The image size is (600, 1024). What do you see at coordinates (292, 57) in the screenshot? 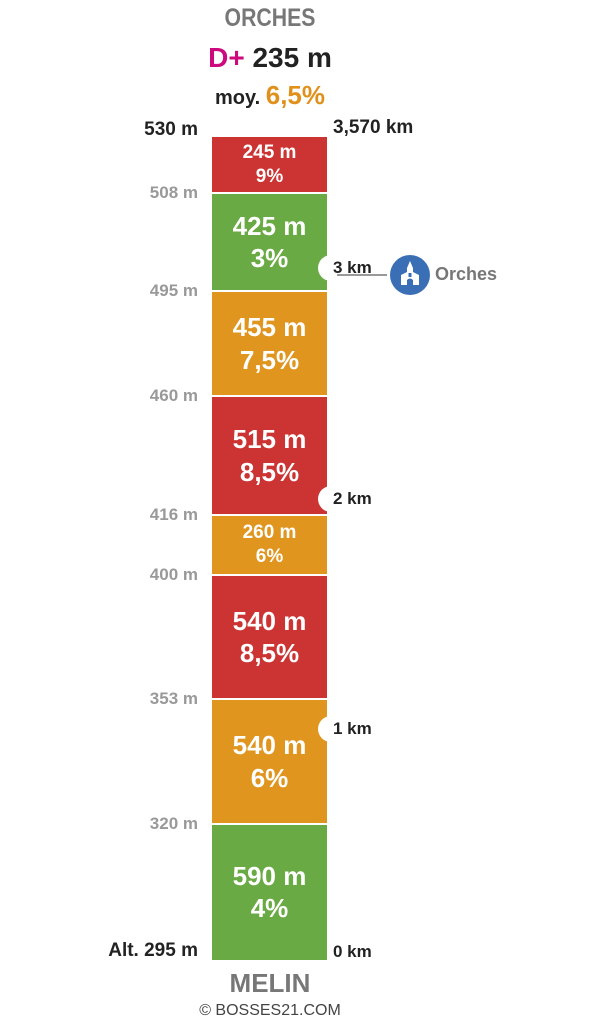
I see `dplus-value: 235 m` at bounding box center [292, 57].